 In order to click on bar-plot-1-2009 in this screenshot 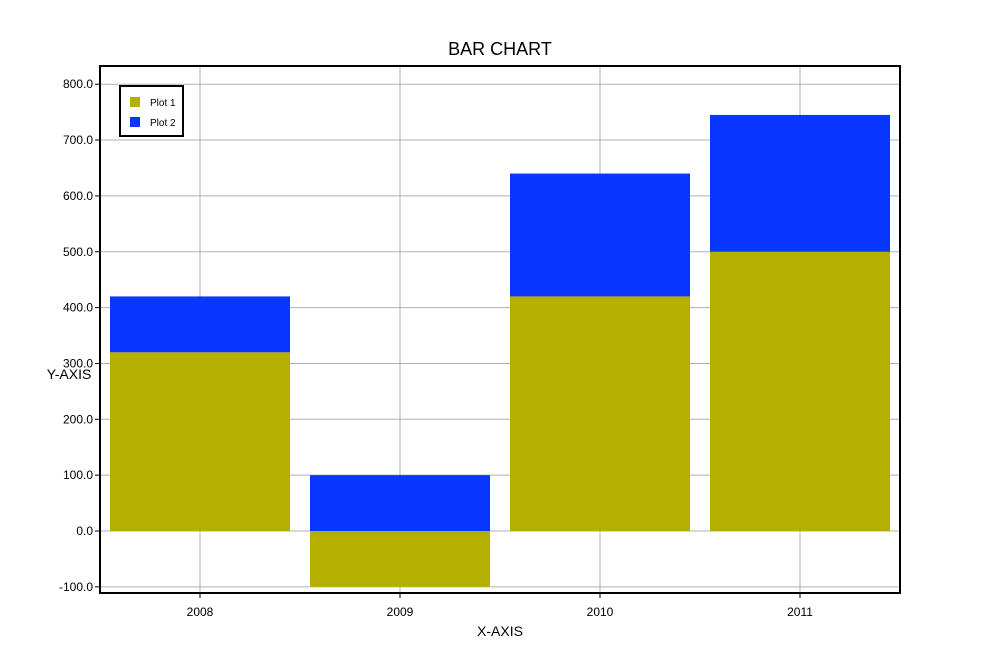, I will do `click(400, 559)`.